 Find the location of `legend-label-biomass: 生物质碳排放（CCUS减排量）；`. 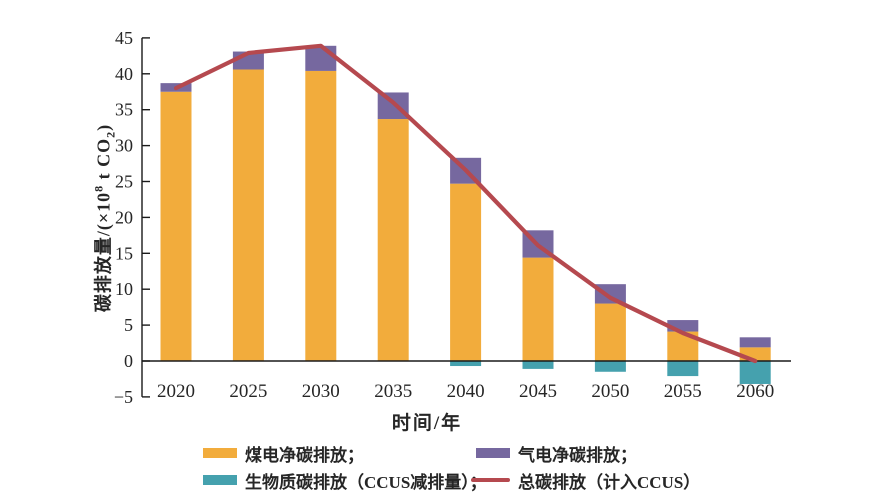

legend-label-biomass: 生物质碳排放（CCUS减排量）； is located at coordinates (366, 482).